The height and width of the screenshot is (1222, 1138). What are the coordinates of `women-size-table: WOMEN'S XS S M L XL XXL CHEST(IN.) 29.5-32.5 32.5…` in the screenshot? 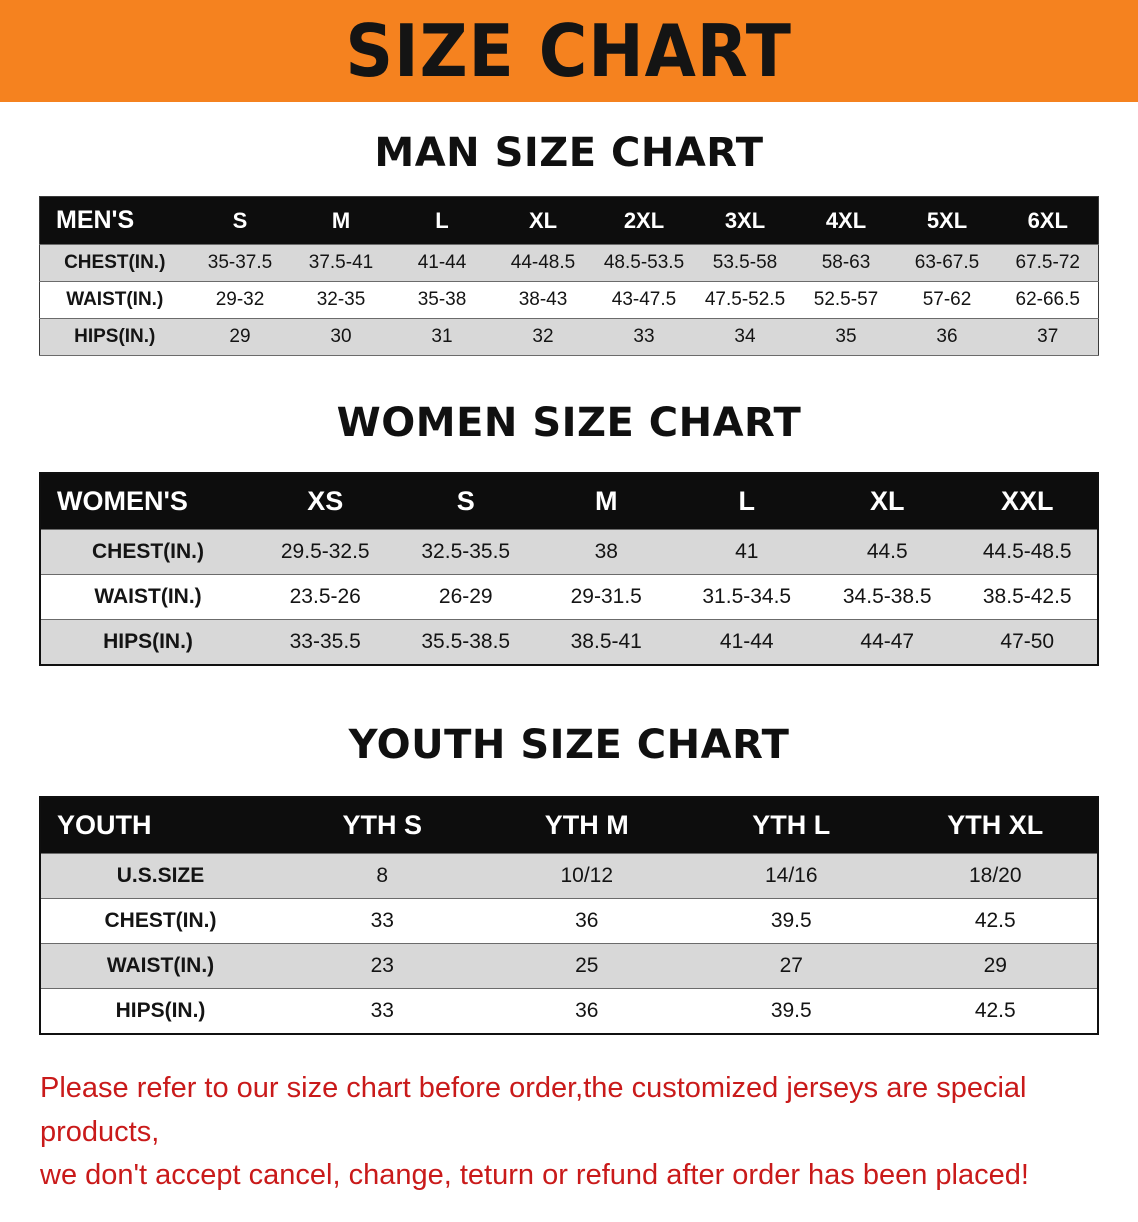 It's located at (569, 569).